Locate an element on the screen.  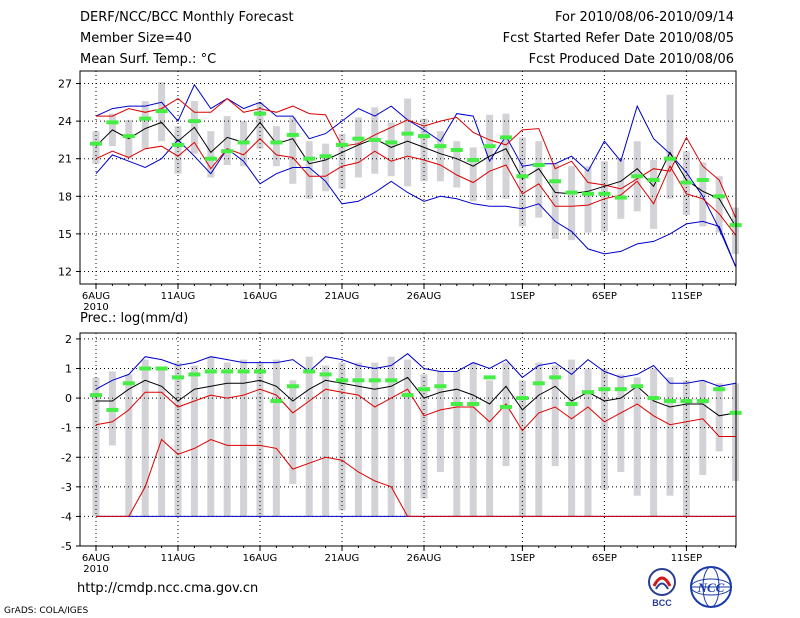
ncc-logo-text: NCC is located at coordinates (711, 587).